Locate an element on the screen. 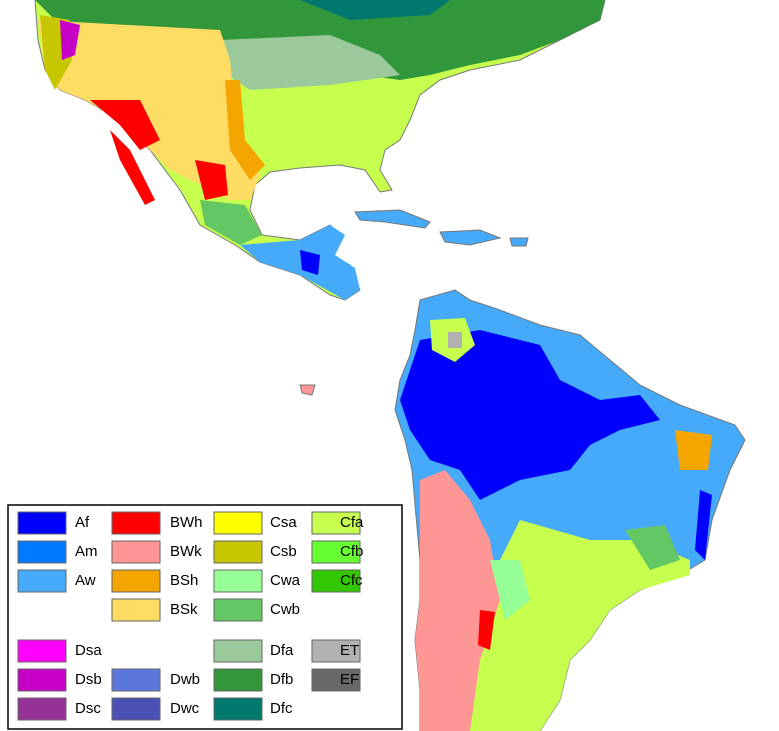 This screenshot has height=731, width=779. legend-label: BWk is located at coordinates (186, 551).